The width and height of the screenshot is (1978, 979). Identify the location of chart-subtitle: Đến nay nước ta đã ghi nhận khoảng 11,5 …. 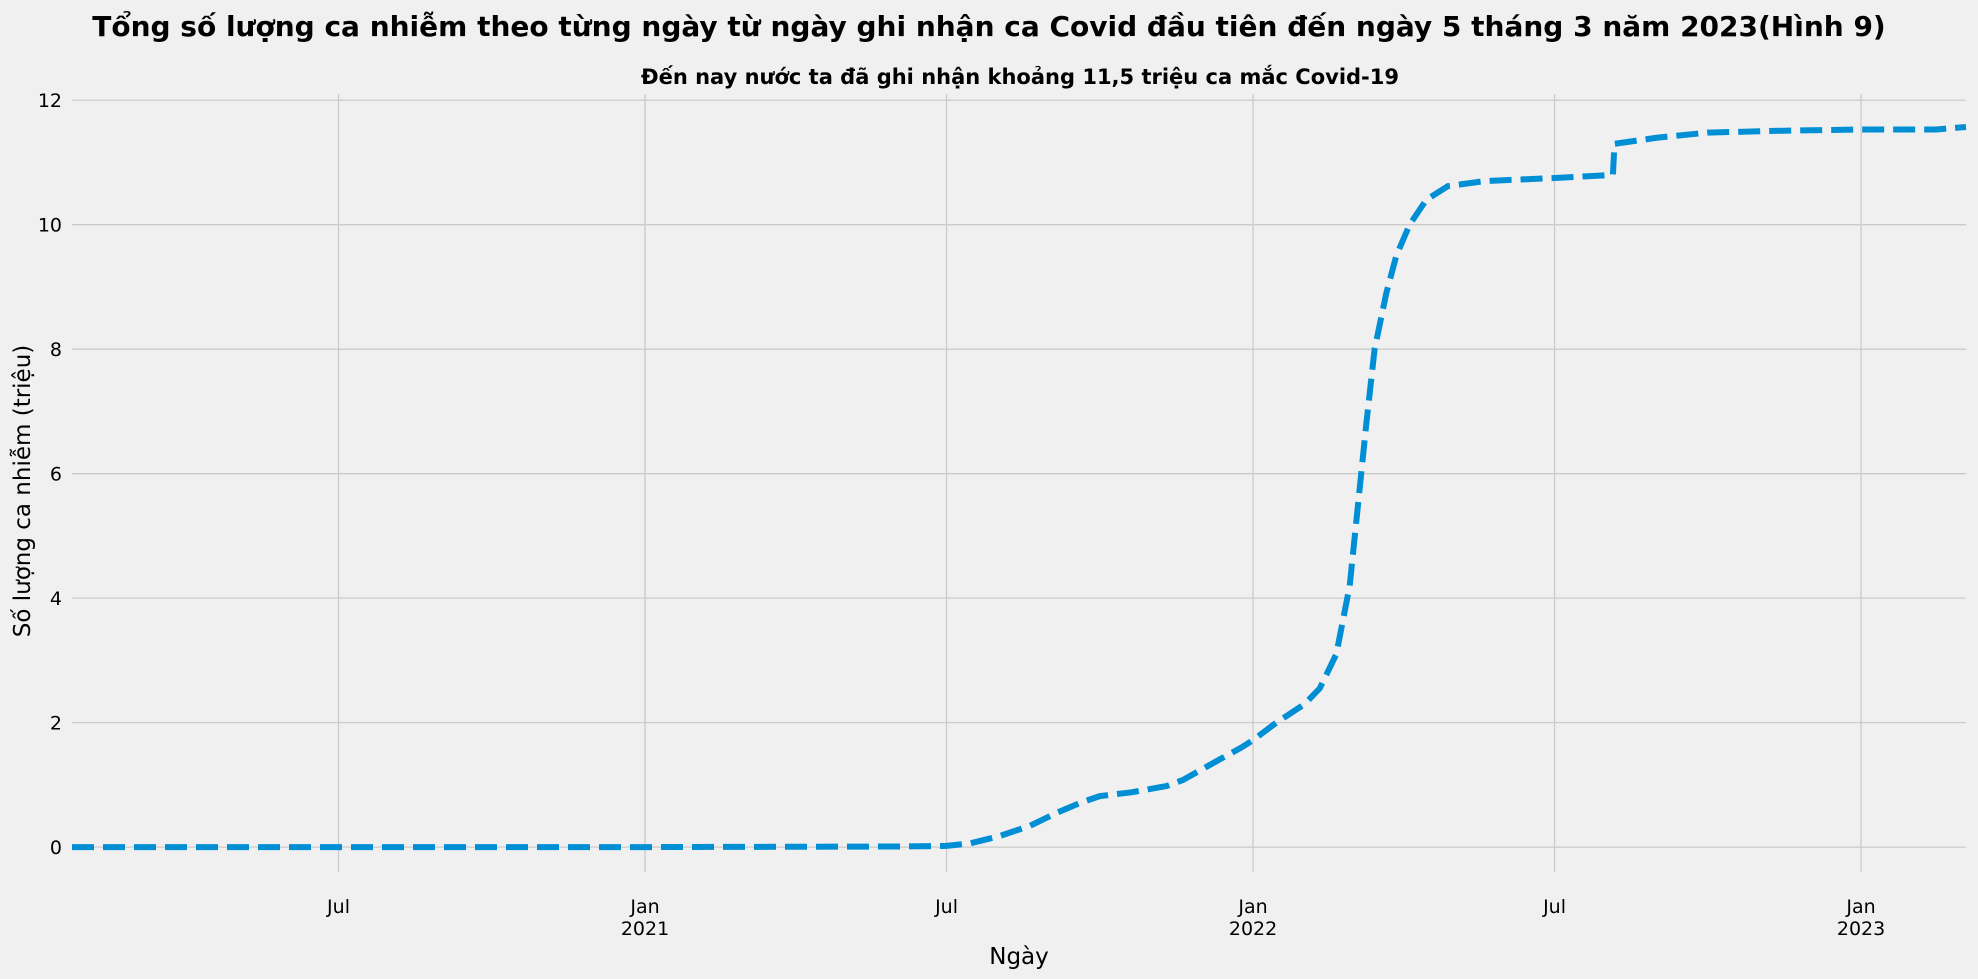
(1020, 76).